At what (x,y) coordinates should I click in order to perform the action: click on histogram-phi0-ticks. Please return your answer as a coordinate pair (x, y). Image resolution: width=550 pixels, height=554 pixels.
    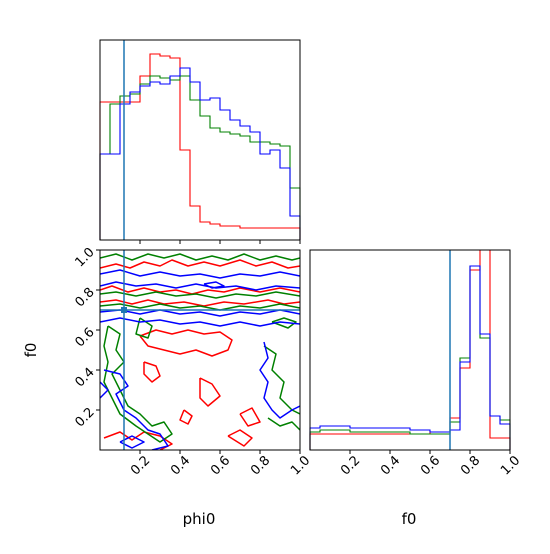
    Looking at the image, I should click on (220, 242).